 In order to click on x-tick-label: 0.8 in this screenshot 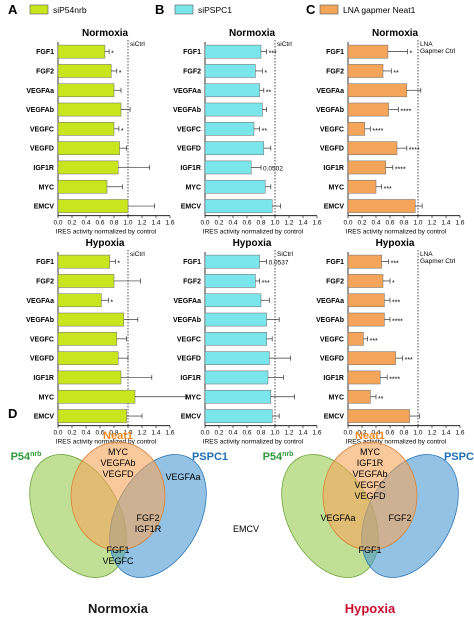, I will do `click(113, 223)`.